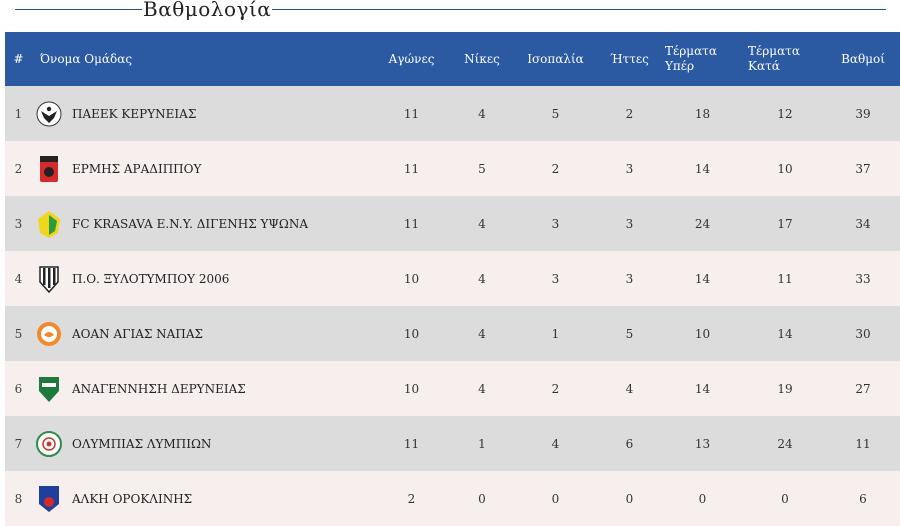 This screenshot has width=900, height=526. What do you see at coordinates (482, 498) in the screenshot?
I see `row-wins: 0` at bounding box center [482, 498].